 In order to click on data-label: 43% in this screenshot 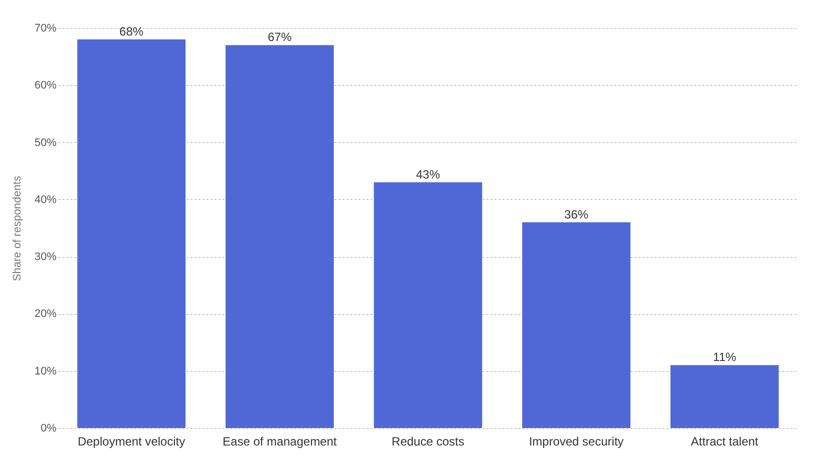, I will do `click(428, 174)`.